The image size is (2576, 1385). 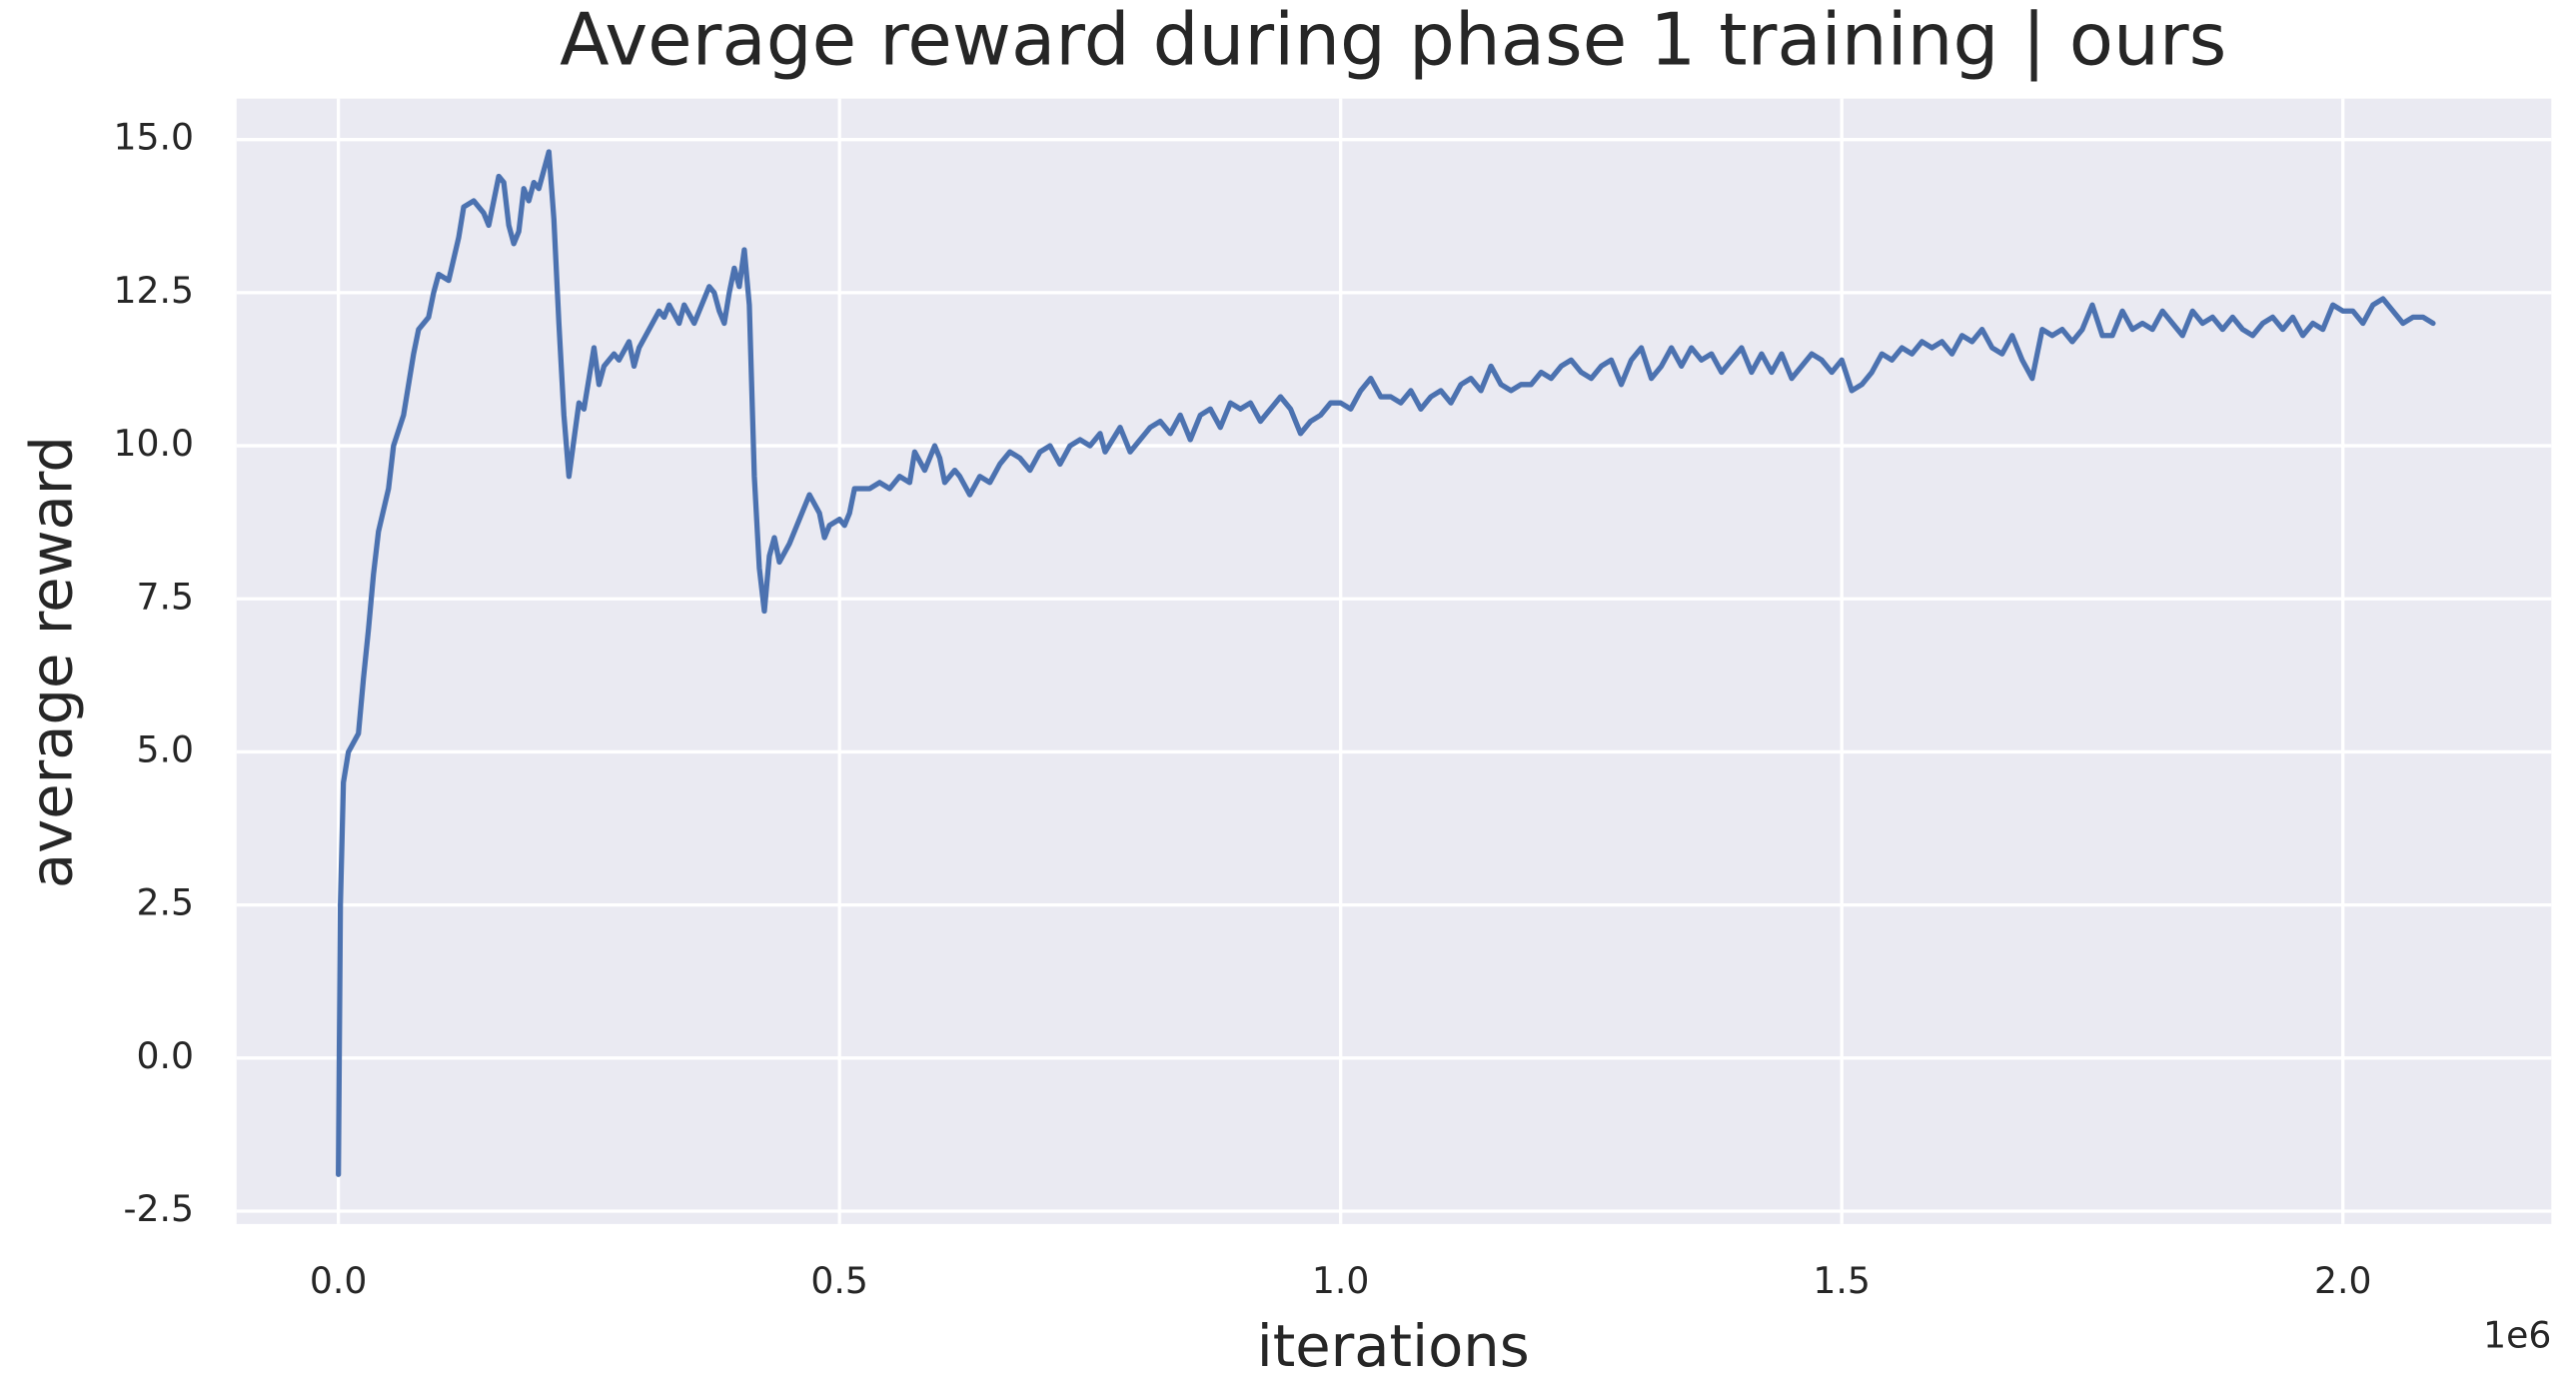 I want to click on x-offset-label: 1e6, so click(x=2517, y=1334).